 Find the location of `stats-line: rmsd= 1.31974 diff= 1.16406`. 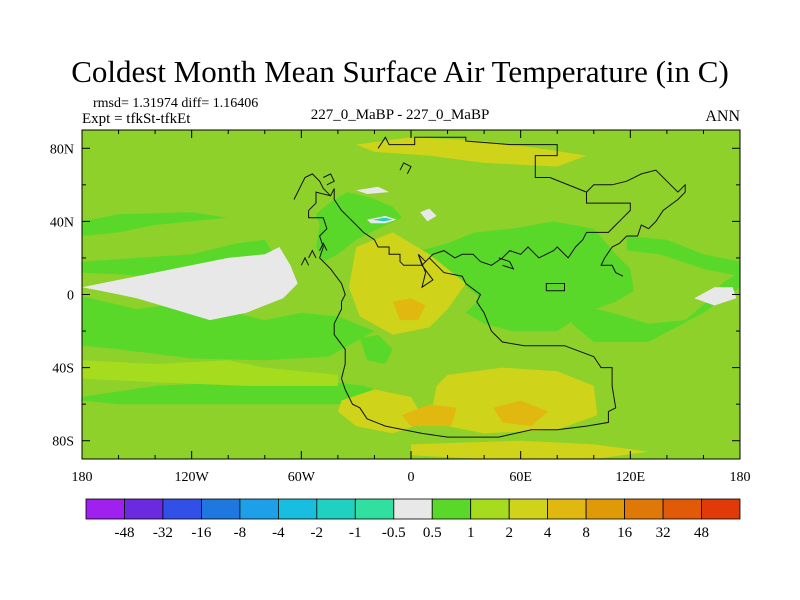

stats-line: rmsd= 1.31974 diff= 1.16406 is located at coordinates (176, 103).